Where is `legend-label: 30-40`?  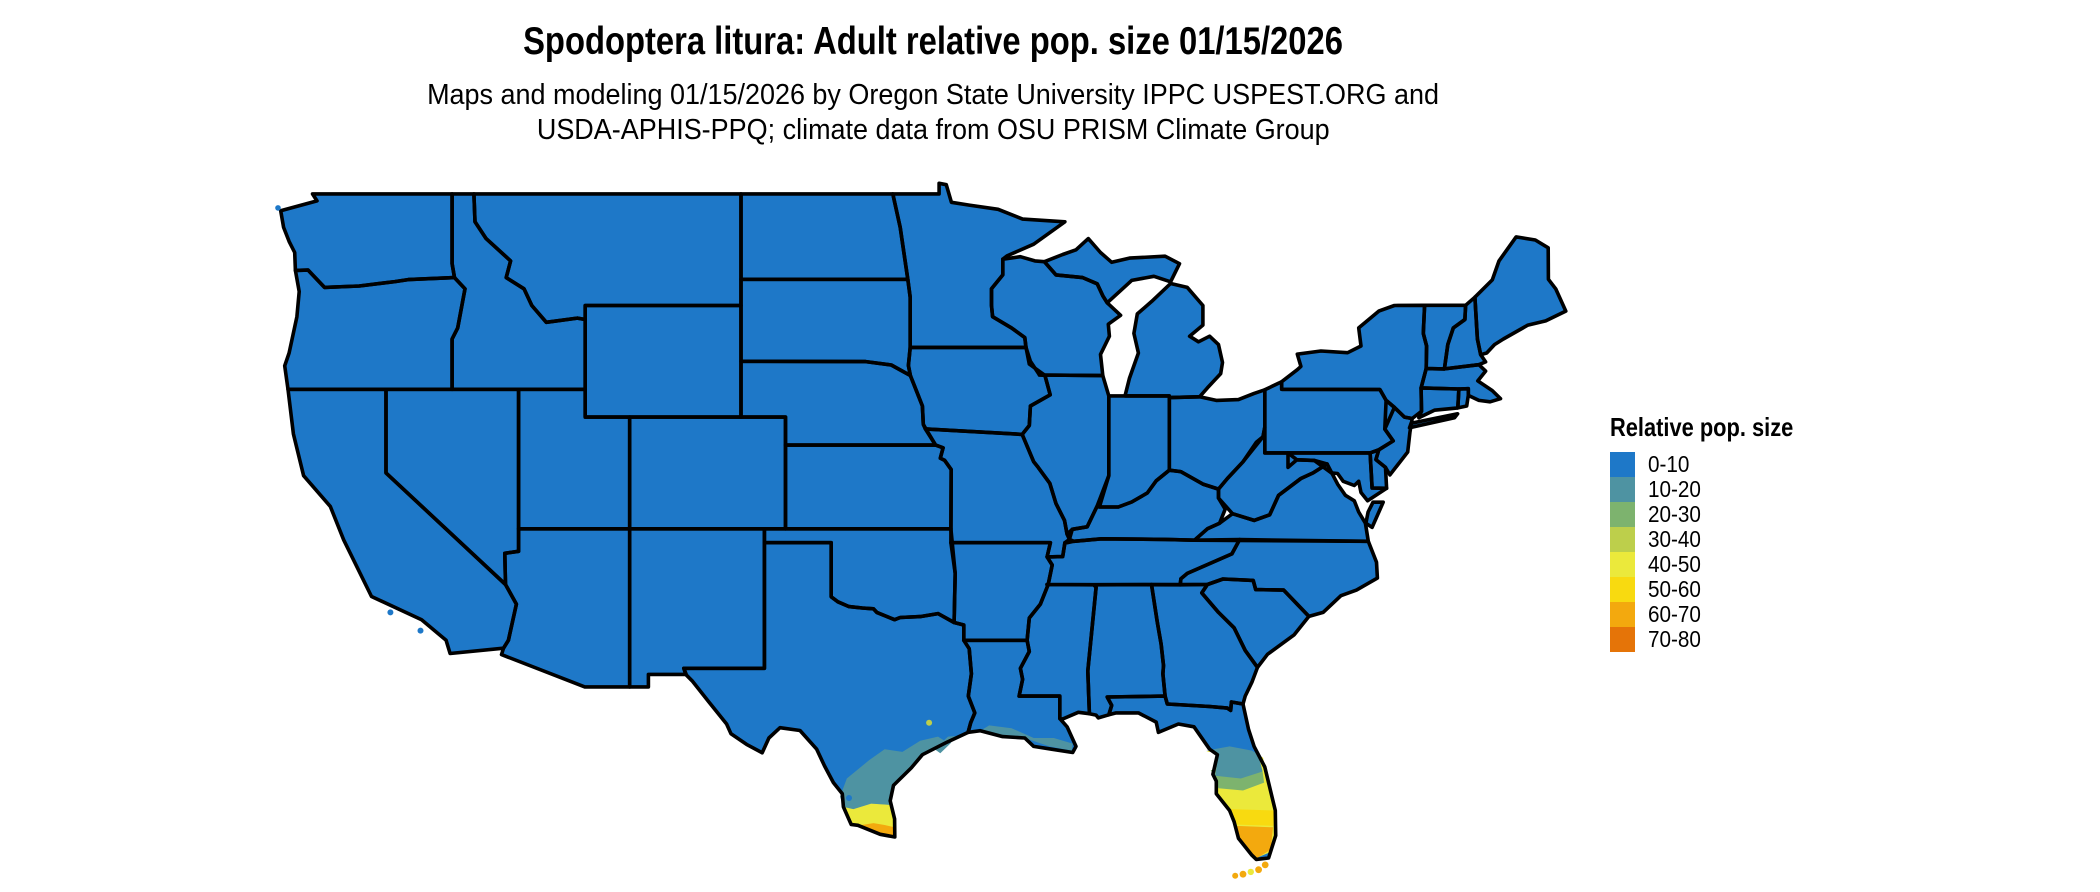
legend-label: 30-40 is located at coordinates (1674, 539).